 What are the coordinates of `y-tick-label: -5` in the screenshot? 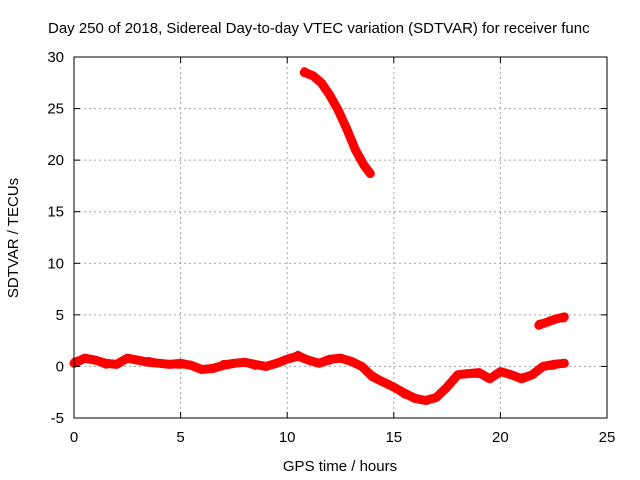 It's located at (57, 418).